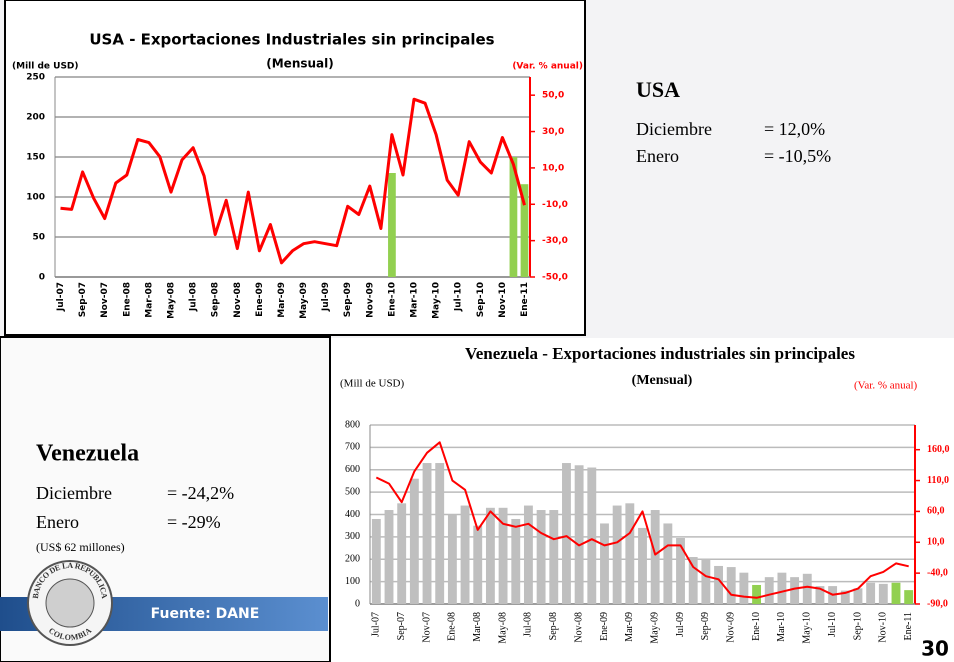  What do you see at coordinates (937, 572) in the screenshot?
I see `y2-tick-label: -40,0` at bounding box center [937, 572].